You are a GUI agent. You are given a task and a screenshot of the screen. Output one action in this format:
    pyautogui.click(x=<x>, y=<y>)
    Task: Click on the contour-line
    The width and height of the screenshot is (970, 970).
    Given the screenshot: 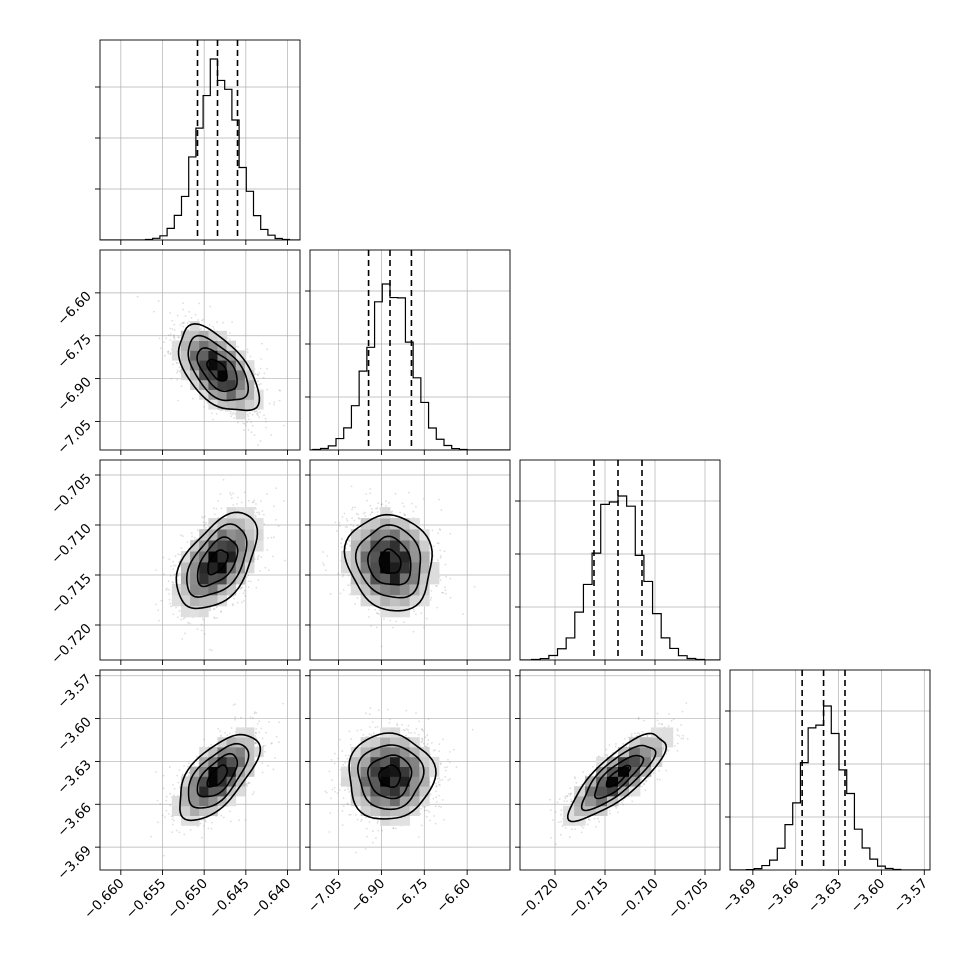 What is the action you would take?
    pyautogui.click(x=217, y=562)
    